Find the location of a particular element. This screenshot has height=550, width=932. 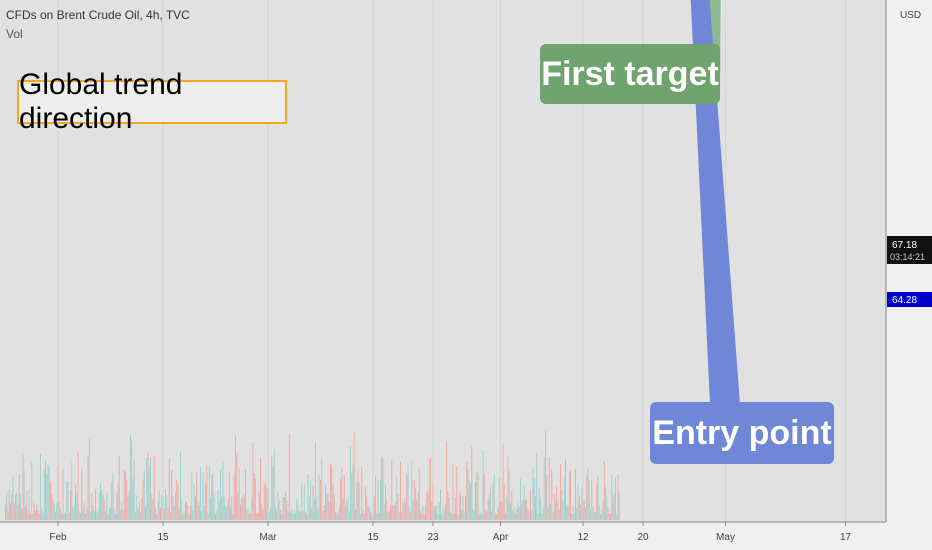

price-axis is located at coordinates (909, 275).